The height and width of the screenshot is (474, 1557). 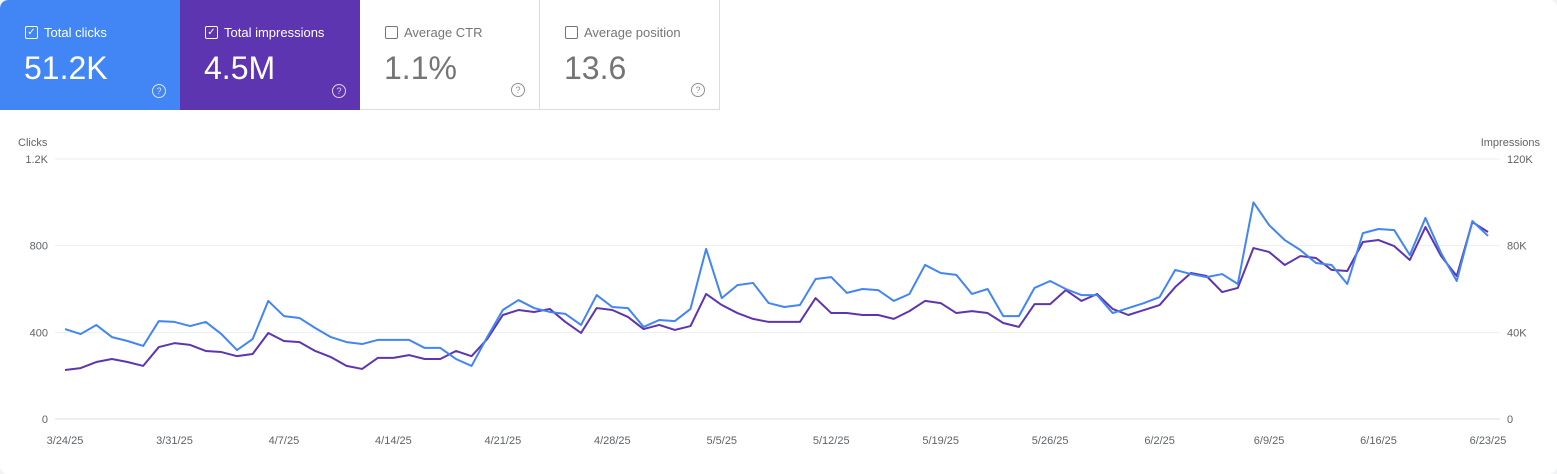 What do you see at coordinates (721, 441) in the screenshot?
I see `x-tick-label: 5/5/25` at bounding box center [721, 441].